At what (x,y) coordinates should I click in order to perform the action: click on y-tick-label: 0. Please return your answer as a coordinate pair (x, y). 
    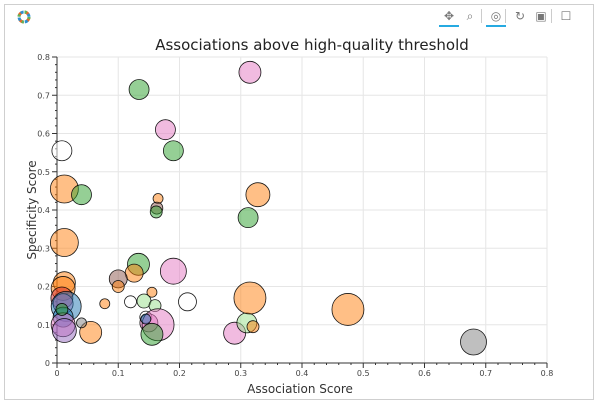
    Looking at the image, I should click on (47, 363).